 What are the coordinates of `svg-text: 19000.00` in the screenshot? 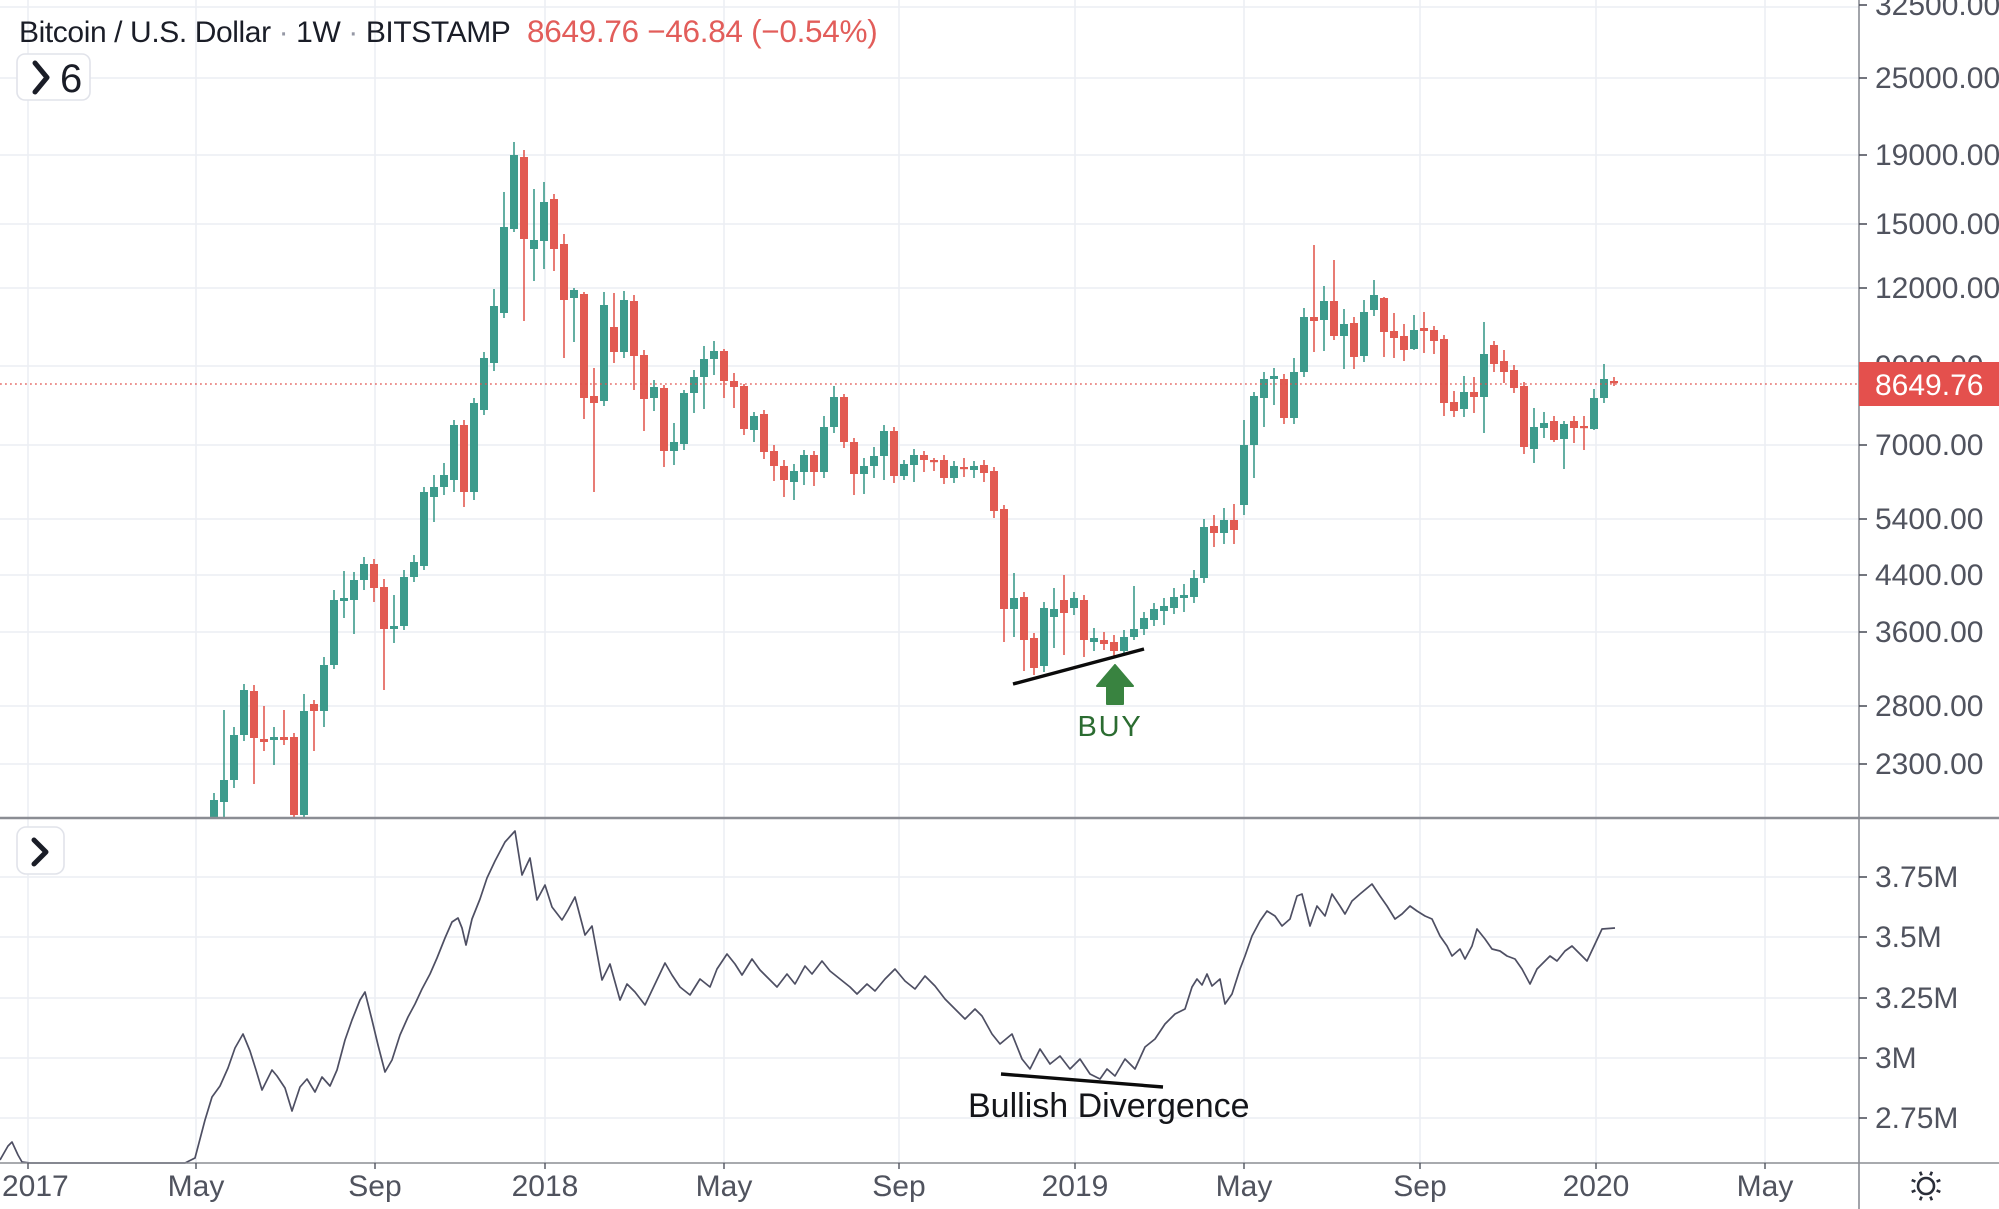 It's located at (1937, 155).